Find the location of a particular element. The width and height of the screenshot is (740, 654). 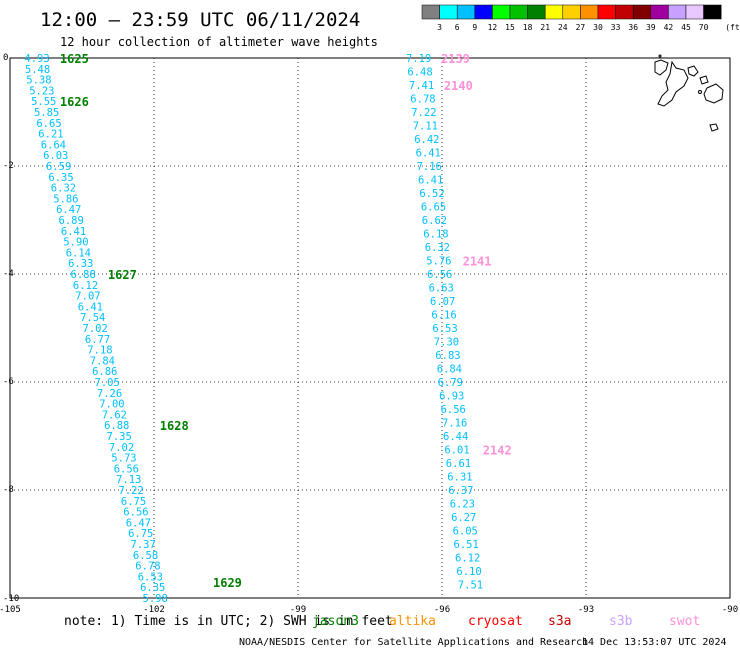

swh-data-label: 6.44 is located at coordinates (455, 437).